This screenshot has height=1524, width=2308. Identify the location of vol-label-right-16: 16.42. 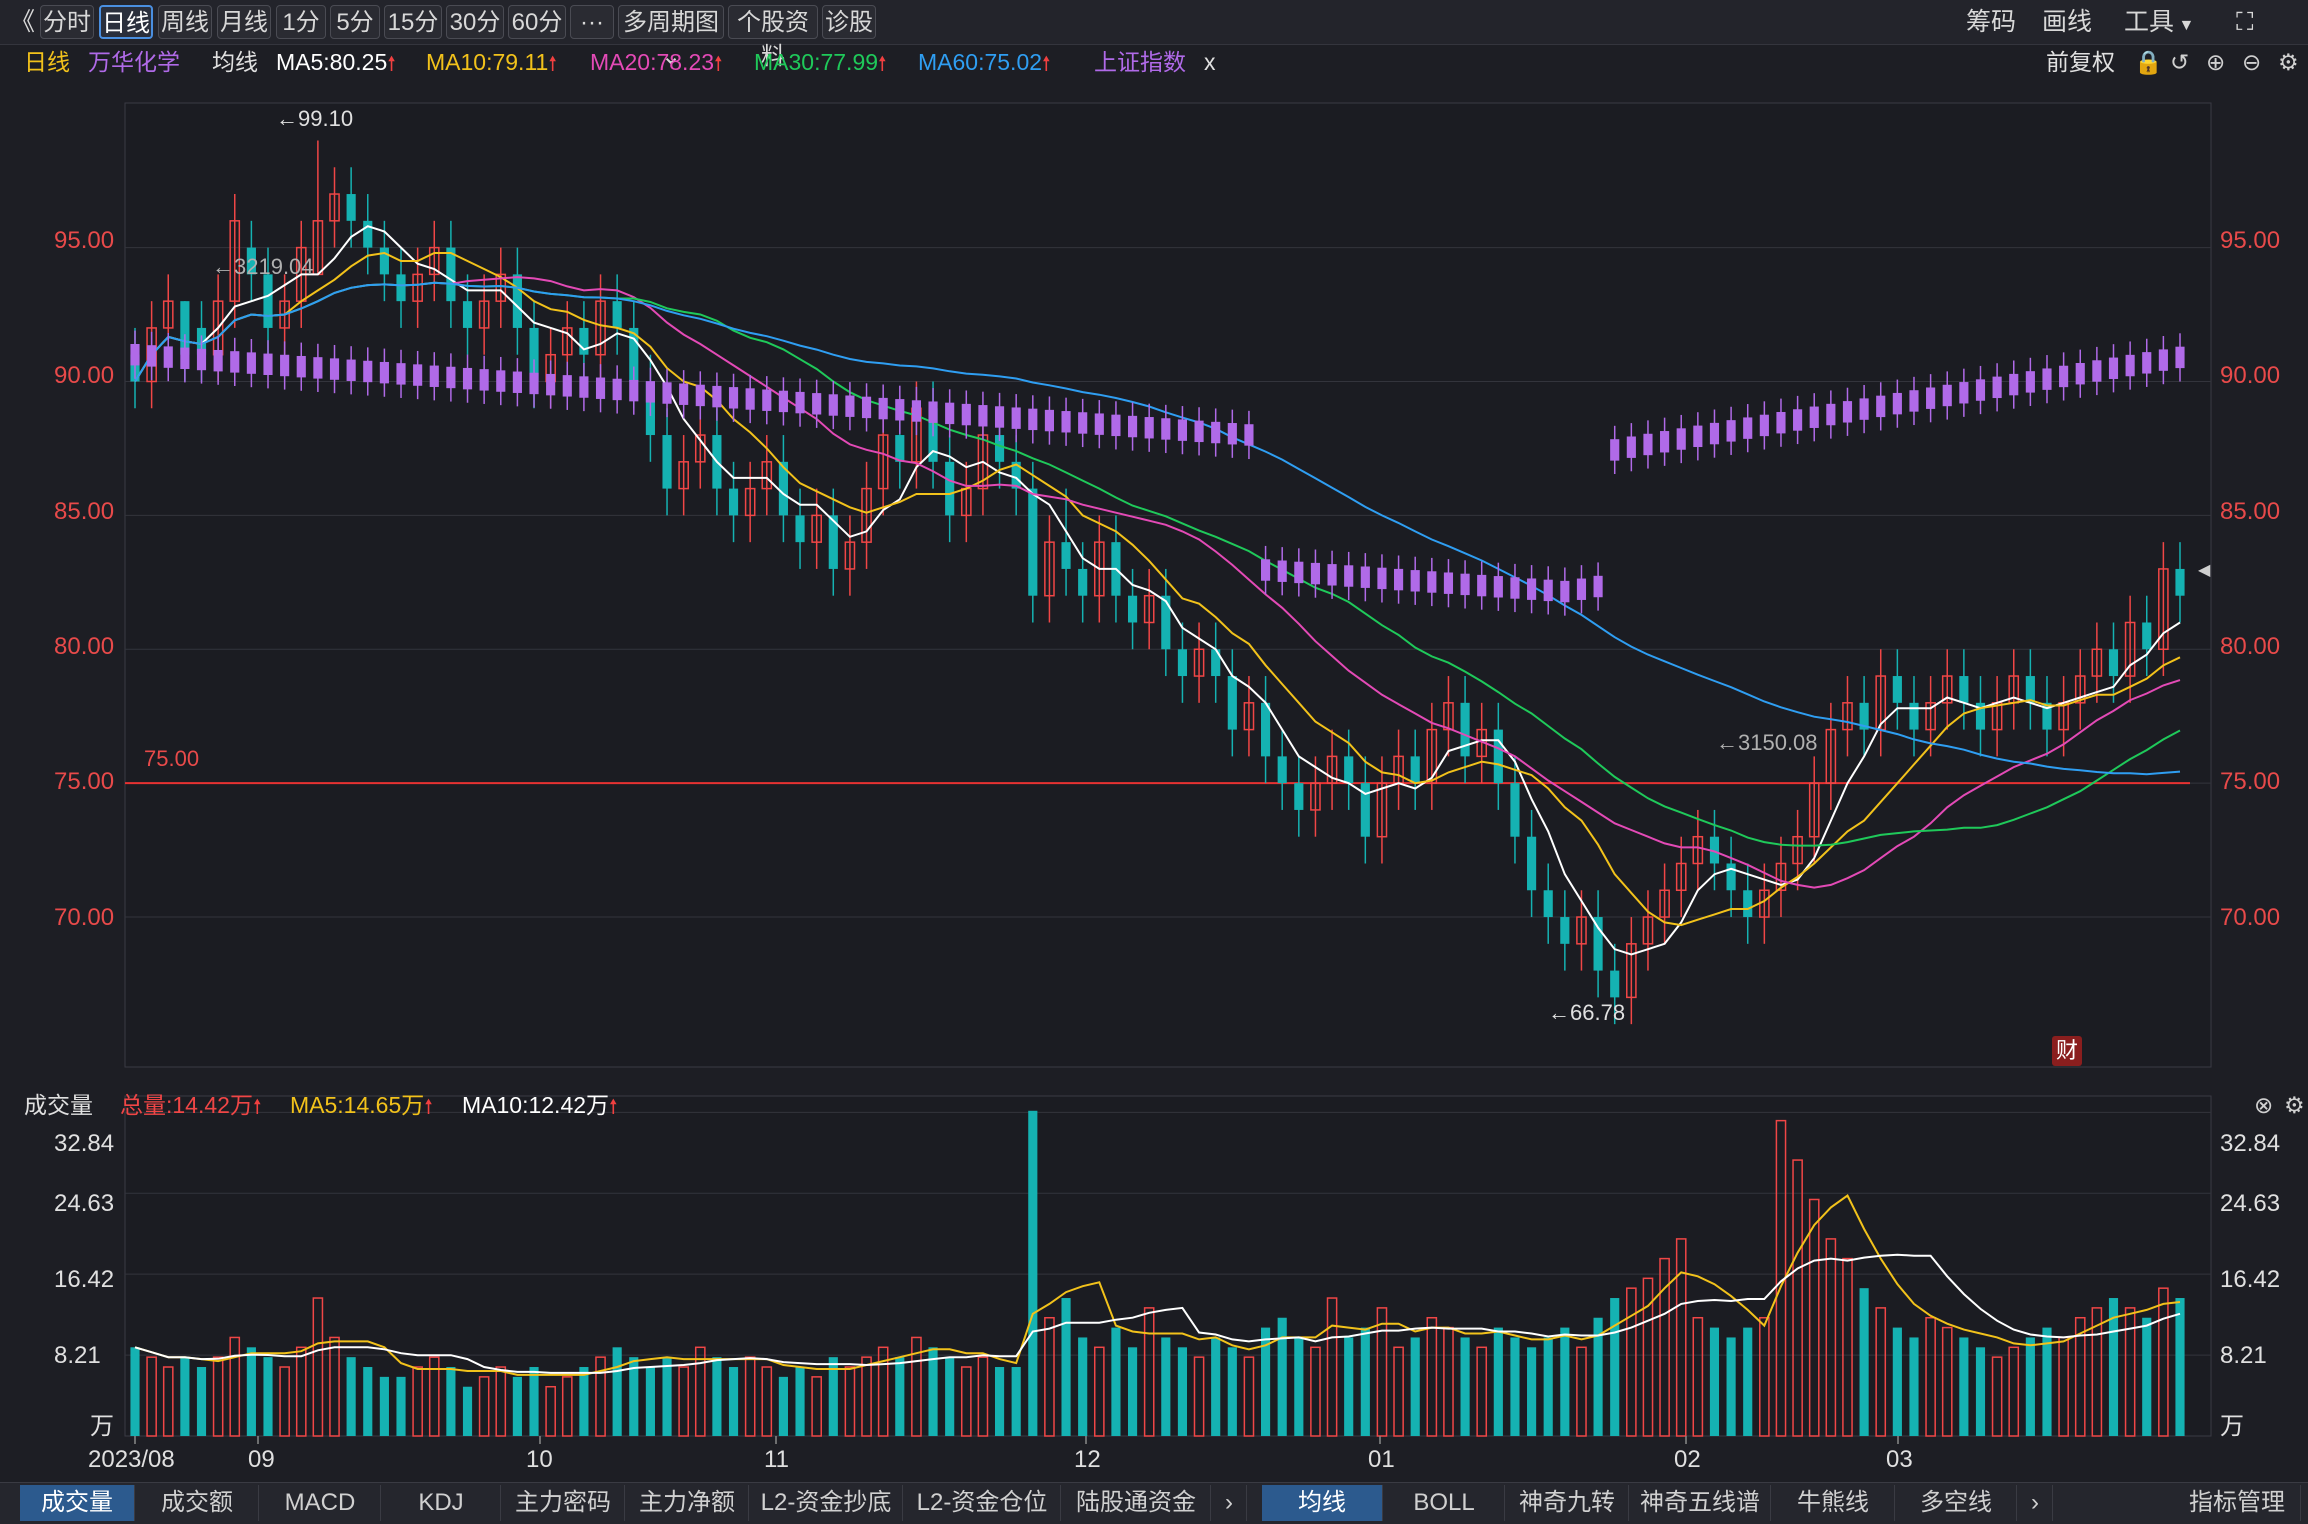
(2250, 1279).